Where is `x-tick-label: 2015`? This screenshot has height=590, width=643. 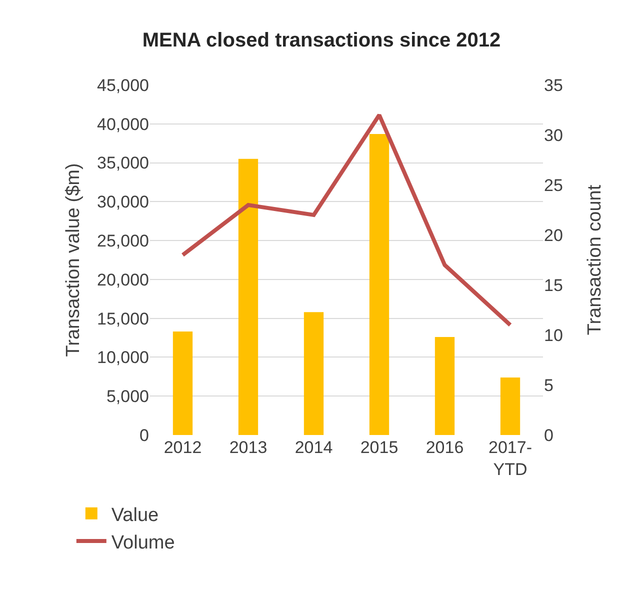
x-tick-label: 2015 is located at coordinates (379, 447).